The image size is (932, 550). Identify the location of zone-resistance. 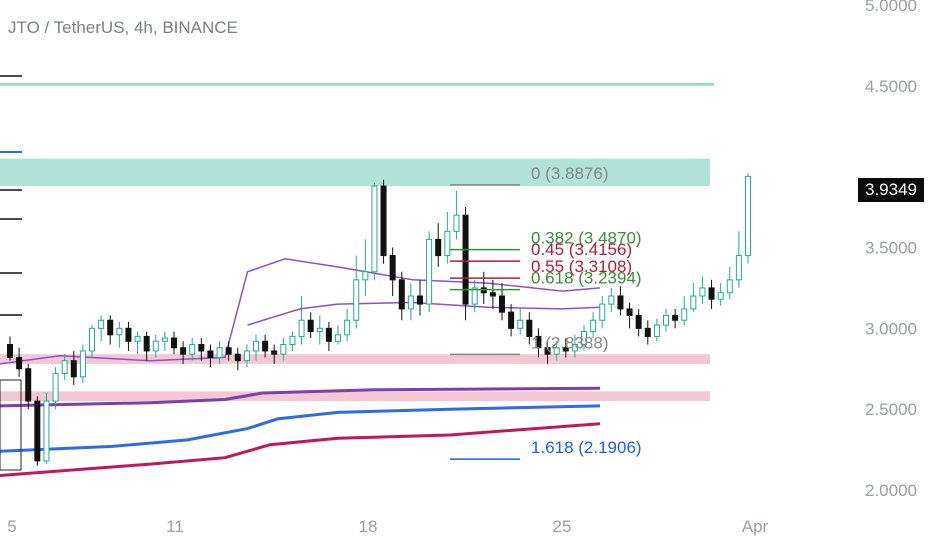
(355, 172).